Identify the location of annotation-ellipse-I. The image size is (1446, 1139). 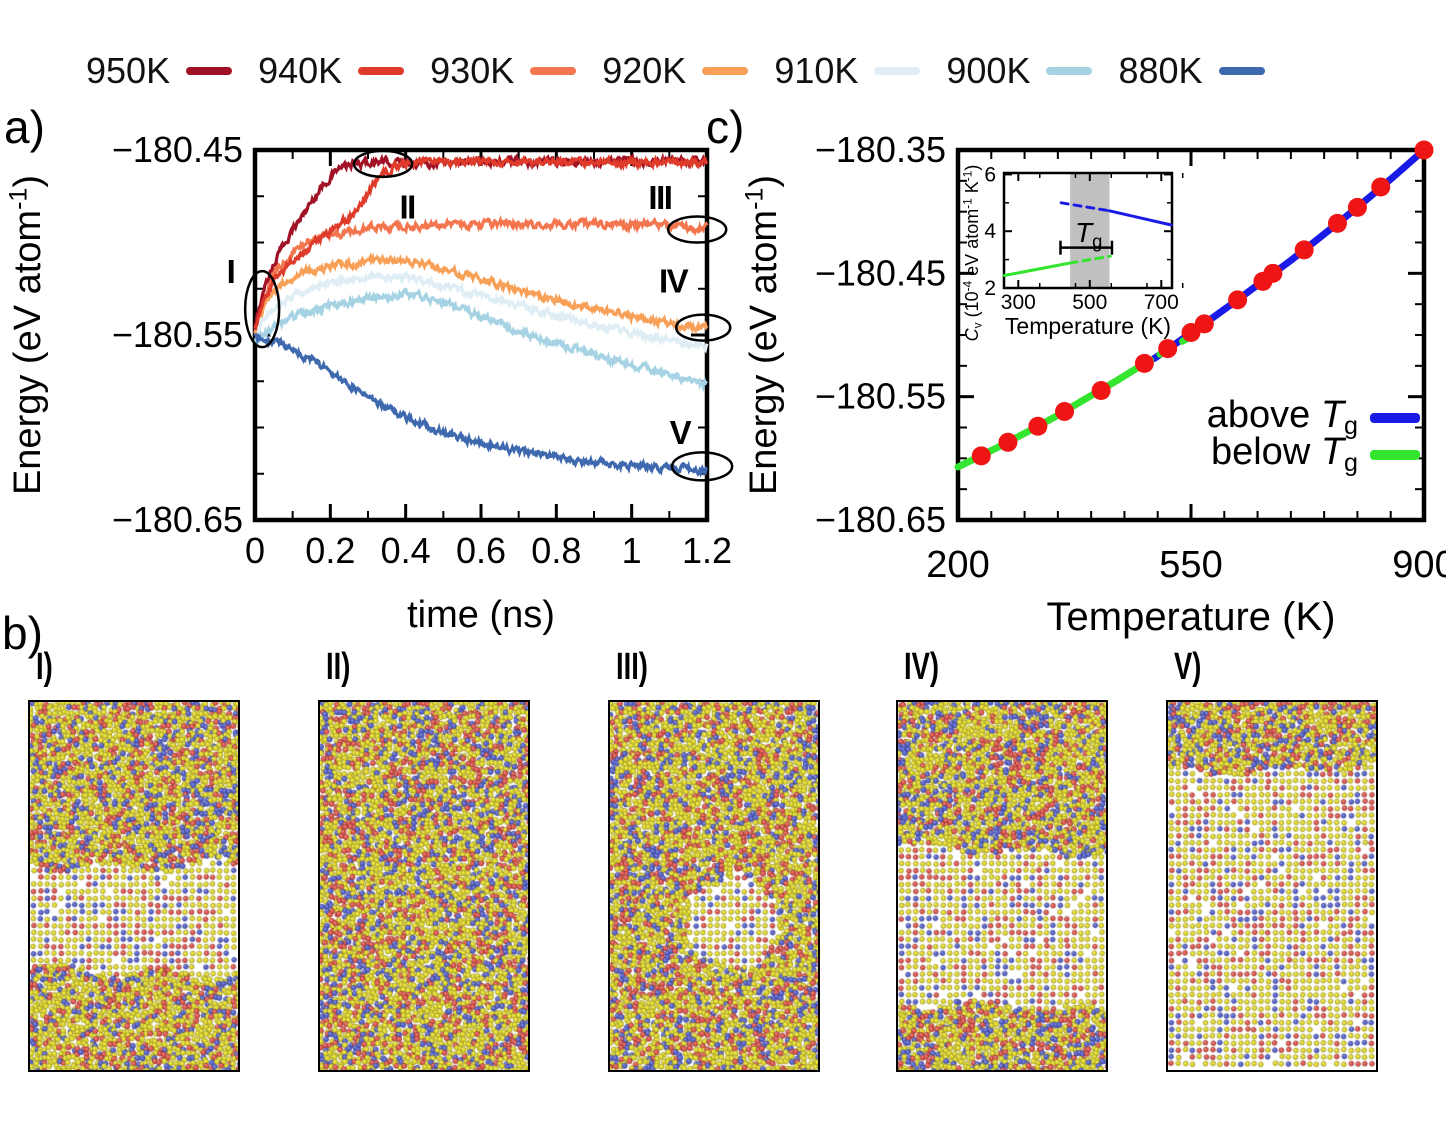
(262, 309).